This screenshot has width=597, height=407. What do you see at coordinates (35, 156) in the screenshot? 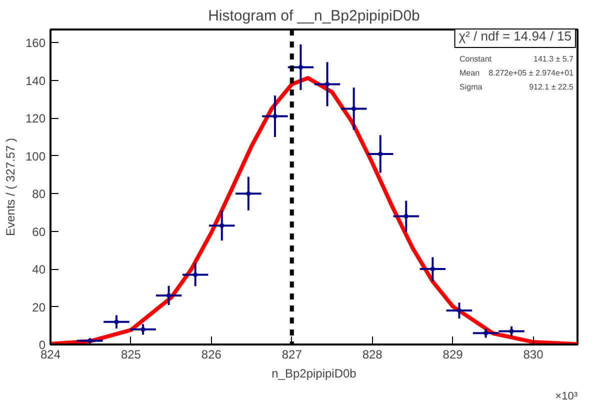
I see `y-tick-label: 100` at bounding box center [35, 156].